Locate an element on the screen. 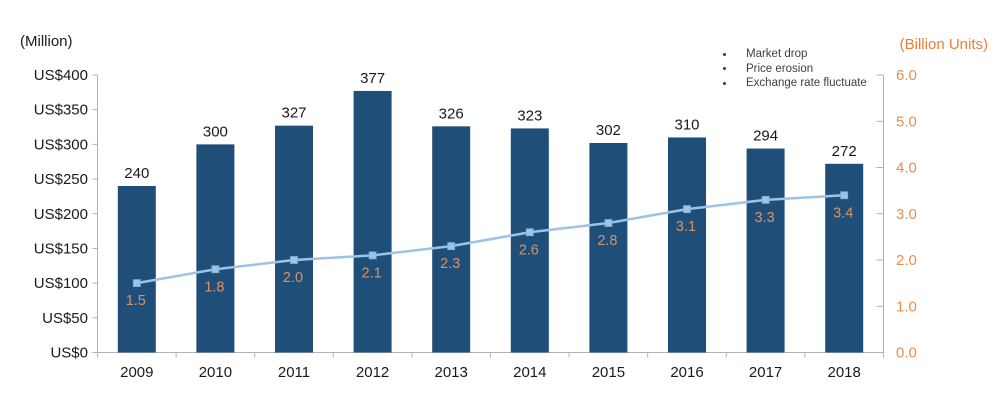 Image resolution: width=1000 pixels, height=400 pixels. x-axis-category-label: 2011 is located at coordinates (294, 372).